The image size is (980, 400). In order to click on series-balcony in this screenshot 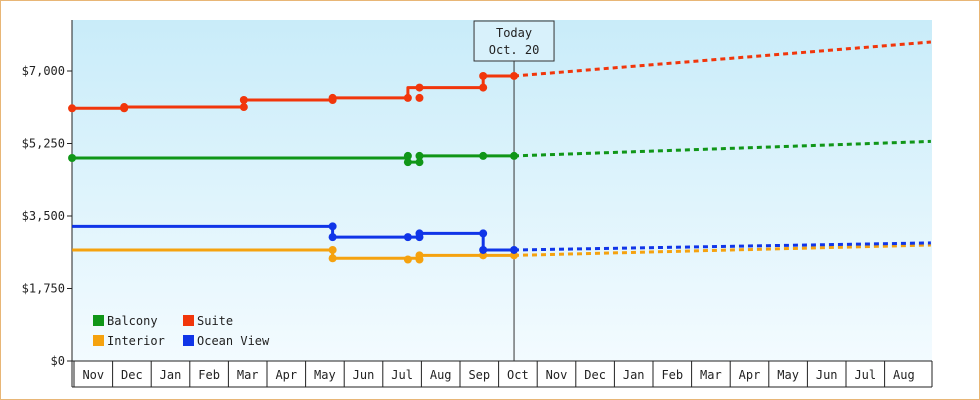, I will do `click(499, 153)`.